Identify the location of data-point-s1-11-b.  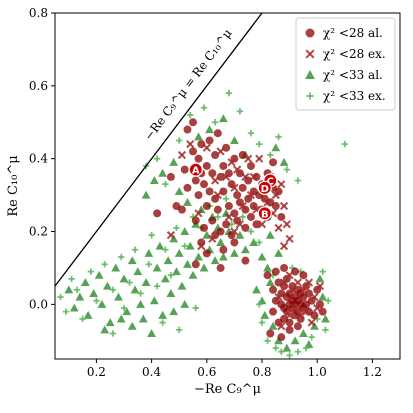
(228, 217).